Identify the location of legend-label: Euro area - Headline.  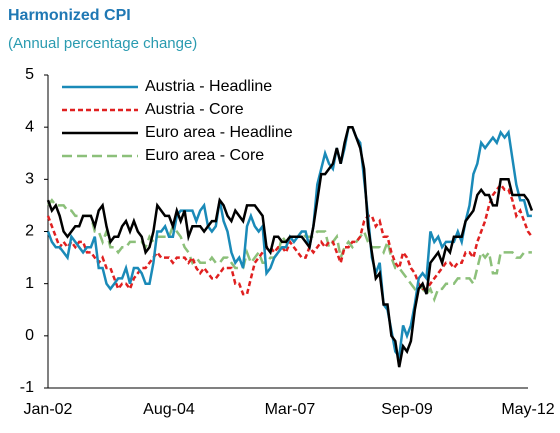
(219, 132).